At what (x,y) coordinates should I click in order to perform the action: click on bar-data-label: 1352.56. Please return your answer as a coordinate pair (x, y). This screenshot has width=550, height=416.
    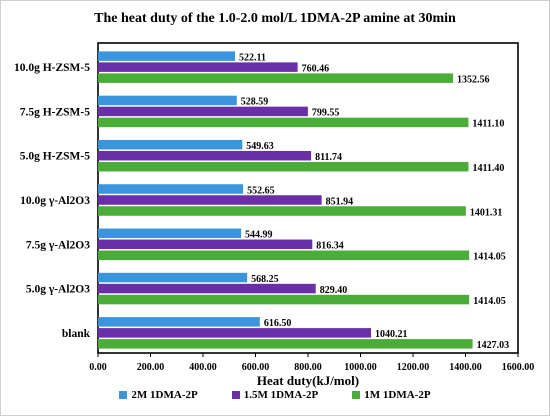
    Looking at the image, I should click on (473, 79).